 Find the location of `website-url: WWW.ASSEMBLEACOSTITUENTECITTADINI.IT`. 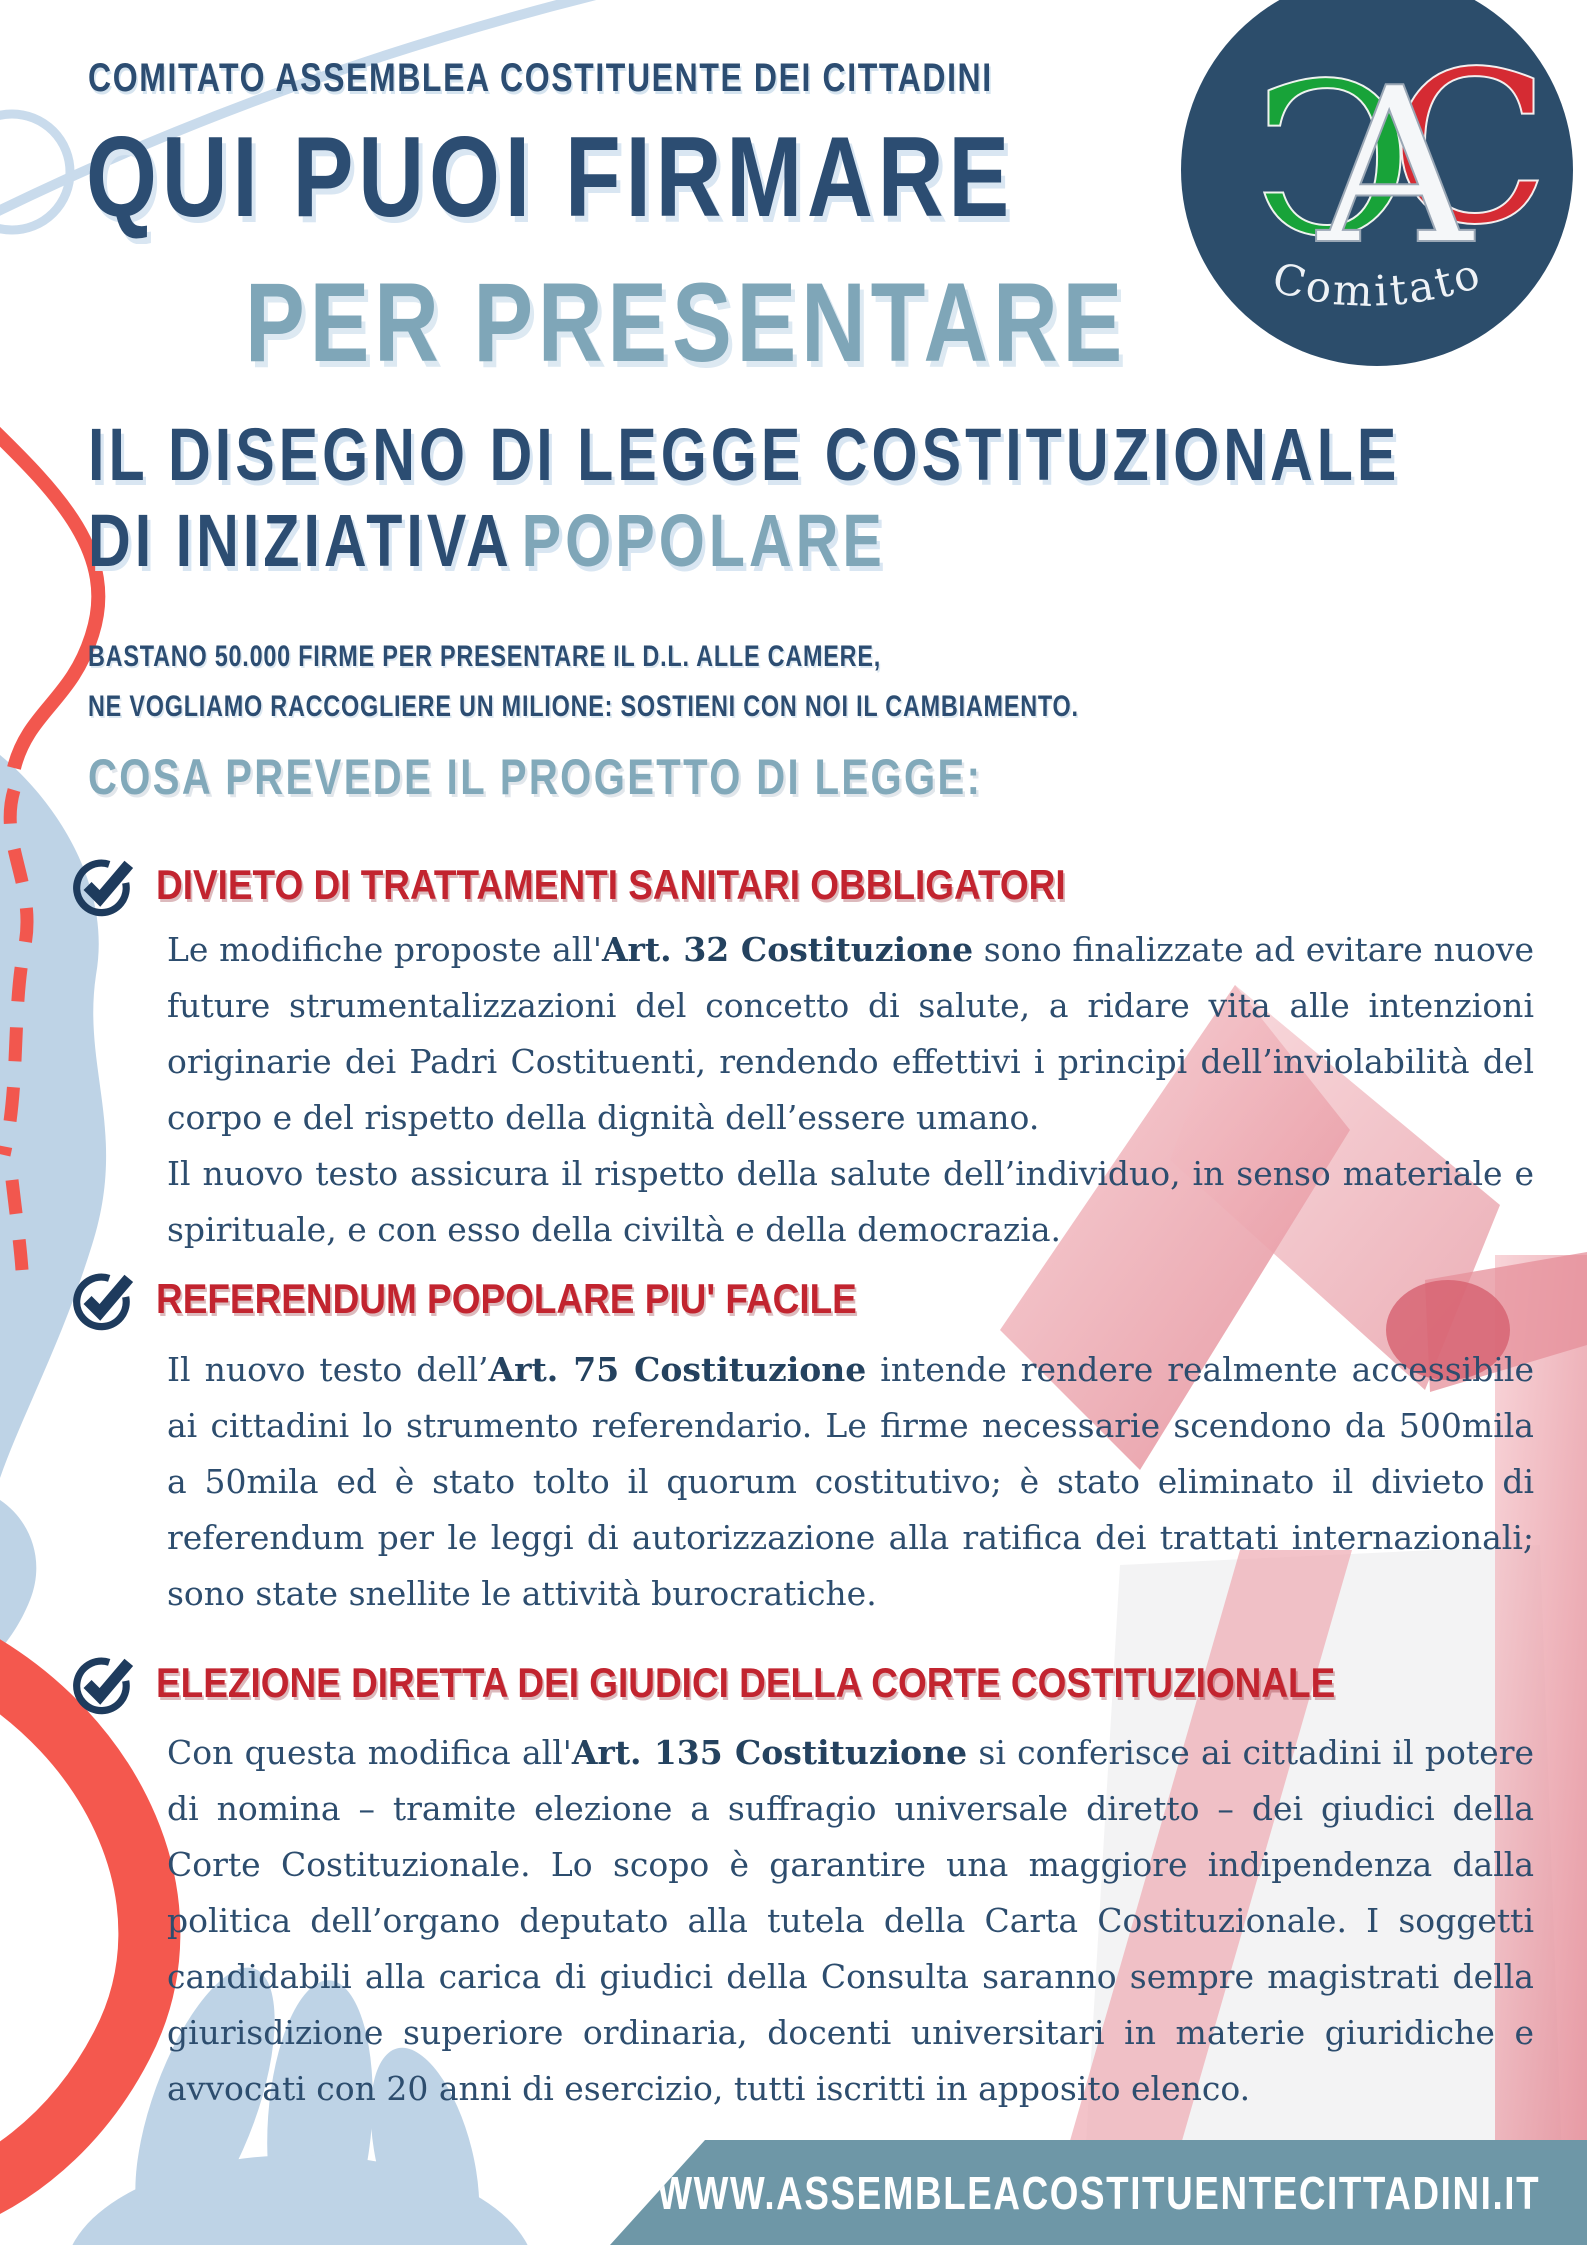

website-url: WWW.ASSEMBLEACOSTITUENTECITTADINI.IT is located at coordinates (1098, 2192).